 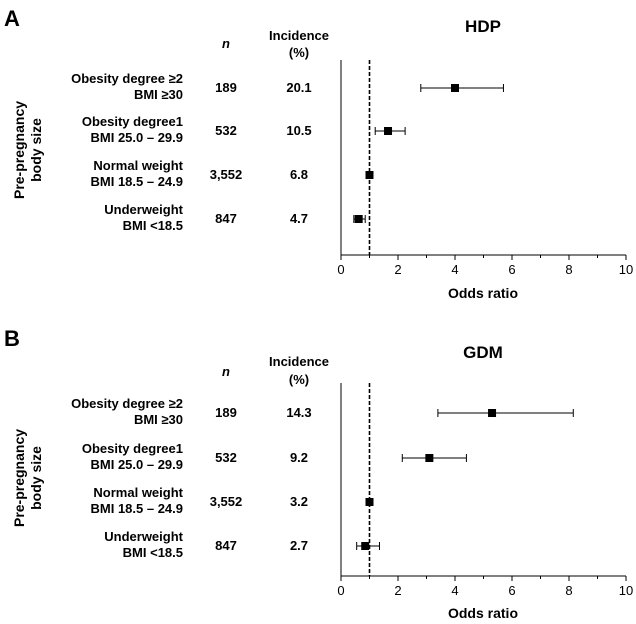 I want to click on panel-b-row-label-1: Obesity degree1, so click(x=132, y=448).